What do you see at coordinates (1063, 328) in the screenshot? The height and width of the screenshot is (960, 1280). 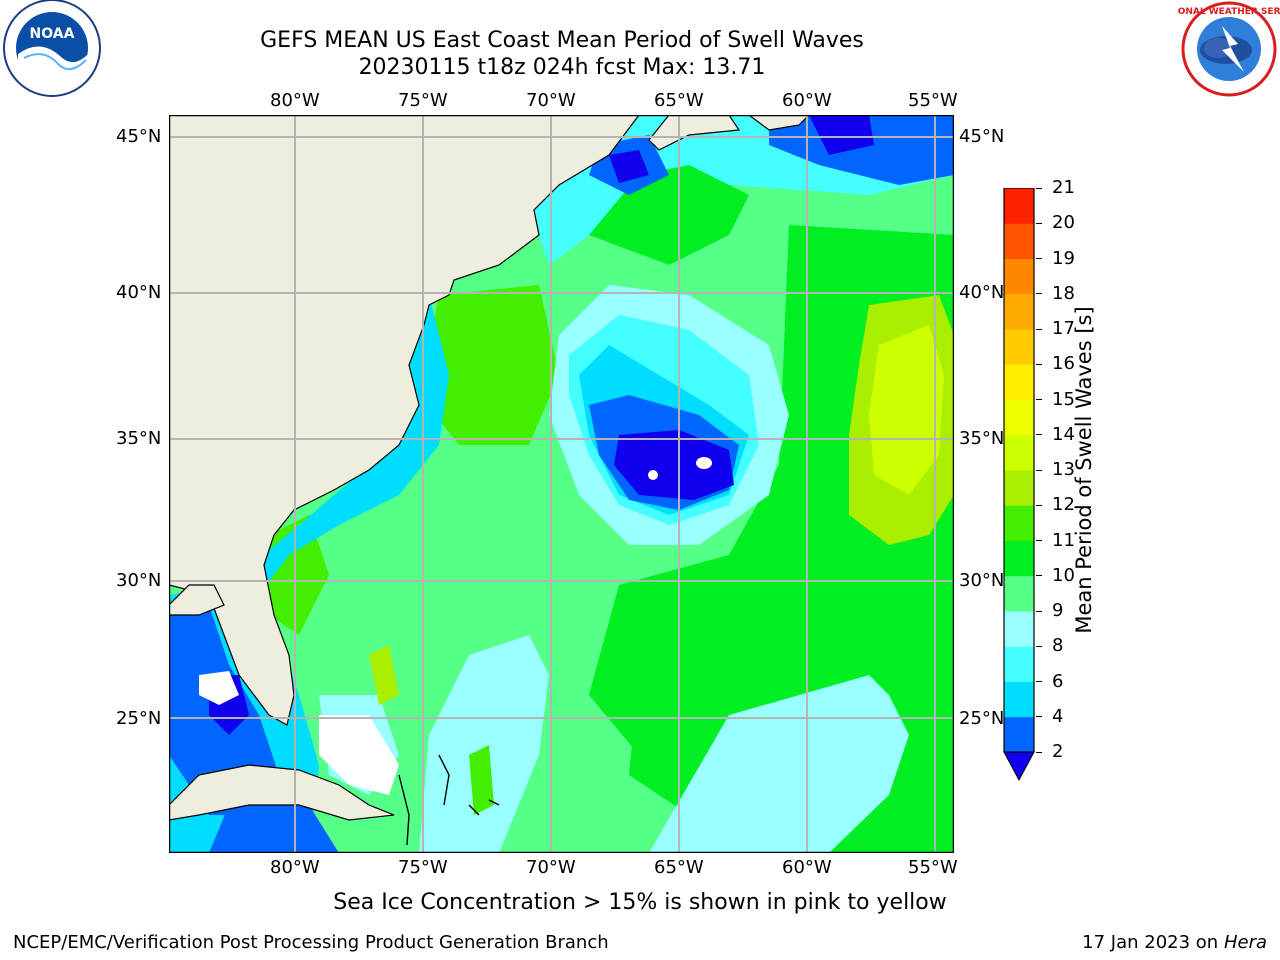 I see `colorbar-tick-label: 17` at bounding box center [1063, 328].